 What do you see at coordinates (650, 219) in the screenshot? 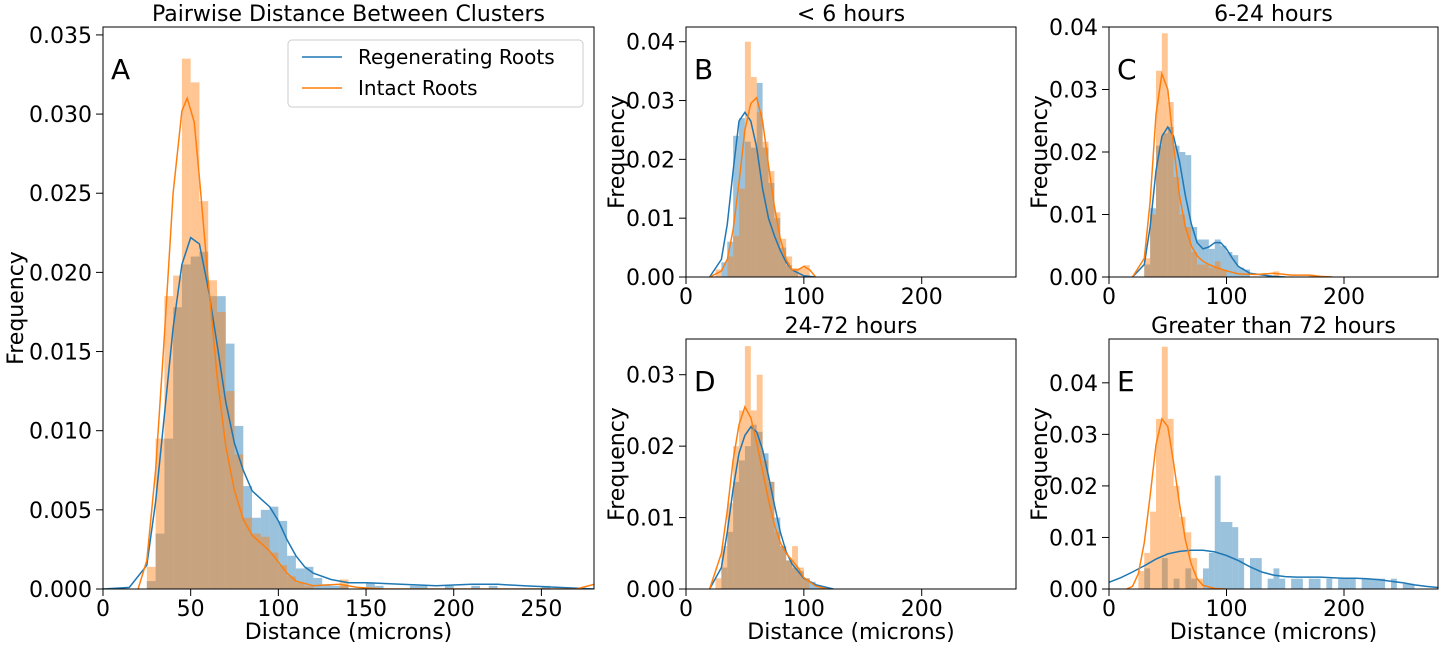
I see `panel-b-y-tick-label: 0.01` at bounding box center [650, 219].